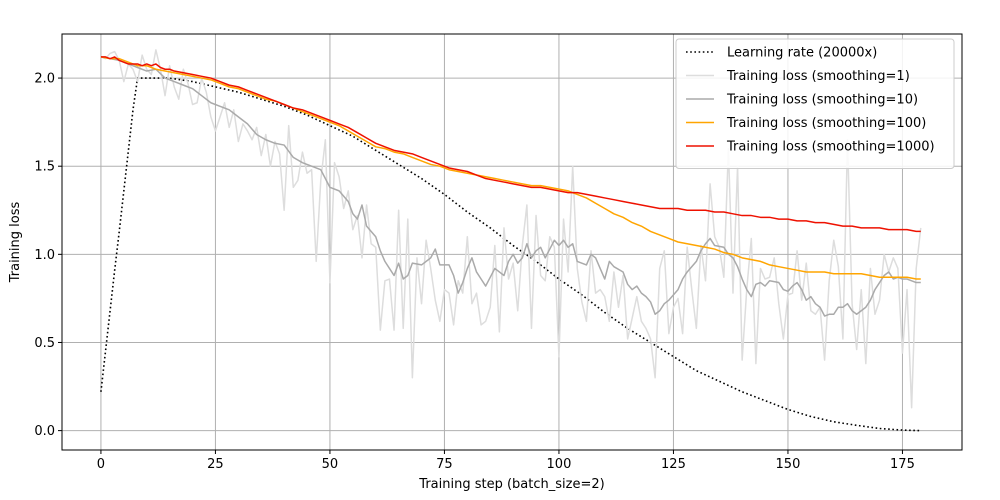 The height and width of the screenshot is (500, 1000). I want to click on x-tick-label: 25, so click(215, 464).